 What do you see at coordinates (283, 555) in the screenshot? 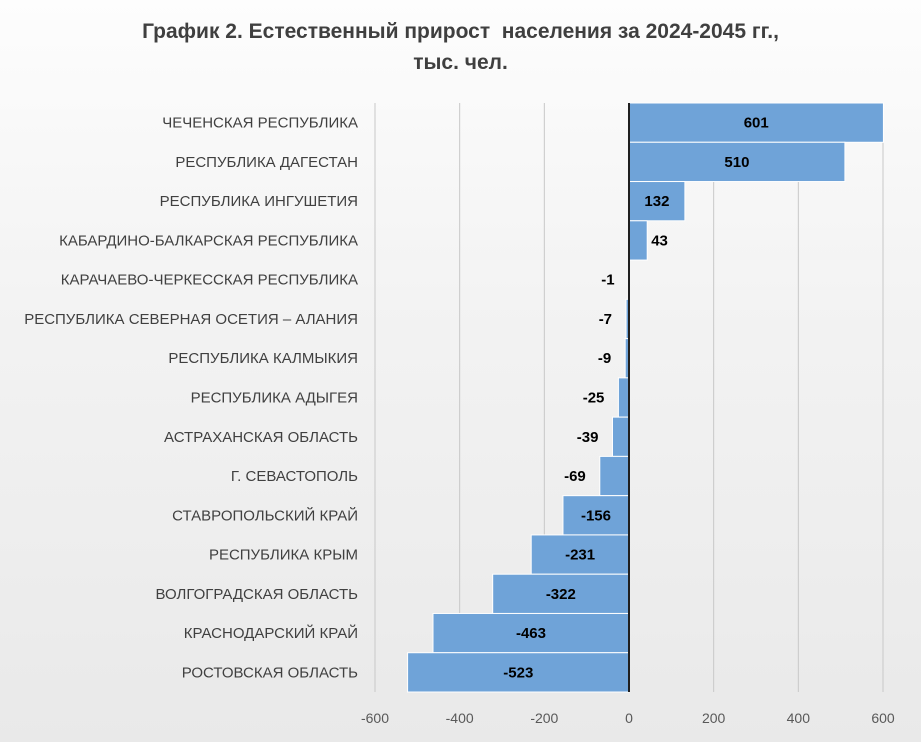
I see `category-label: РЕСПУБЛИКА КРЫМ` at bounding box center [283, 555].